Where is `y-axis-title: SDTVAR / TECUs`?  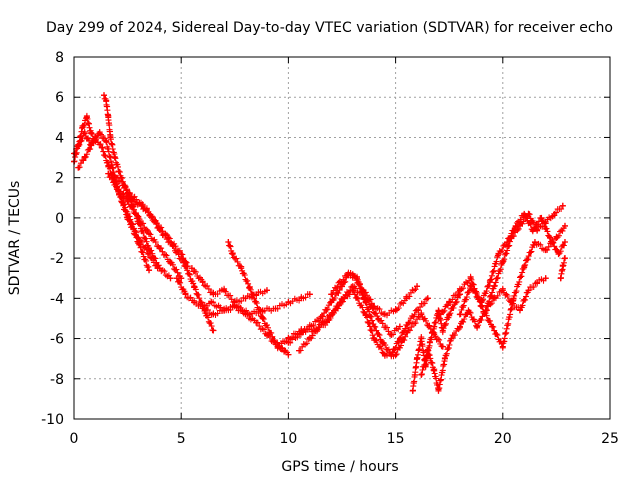
y-axis-title: SDTVAR / TECUs is located at coordinates (15, 238).